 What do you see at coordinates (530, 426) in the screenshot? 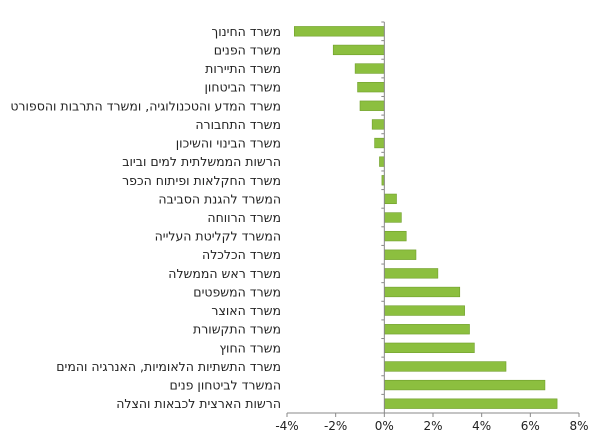
I see `x-tick-label-5: 6%` at bounding box center [530, 426].